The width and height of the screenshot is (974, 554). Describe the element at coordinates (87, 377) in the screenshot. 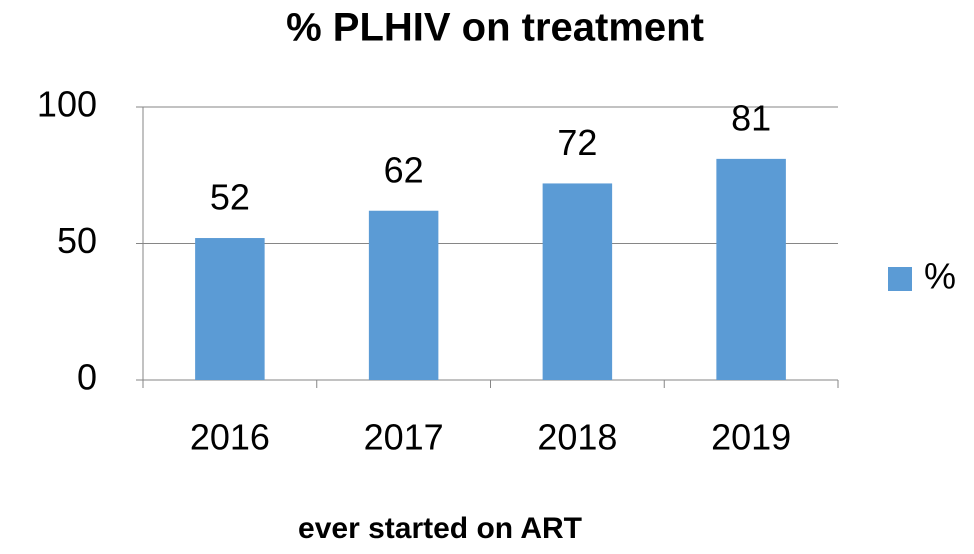

I see `y-tick-label: 0` at that location.